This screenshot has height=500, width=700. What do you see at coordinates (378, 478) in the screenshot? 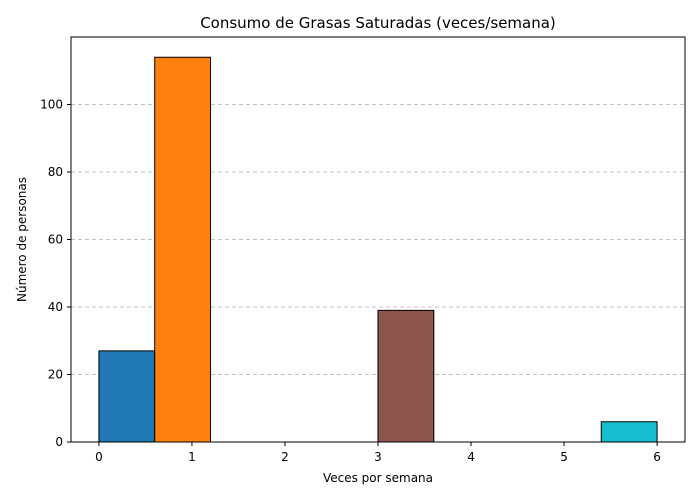
I see `x-axis-label: Veces por semana` at bounding box center [378, 478].